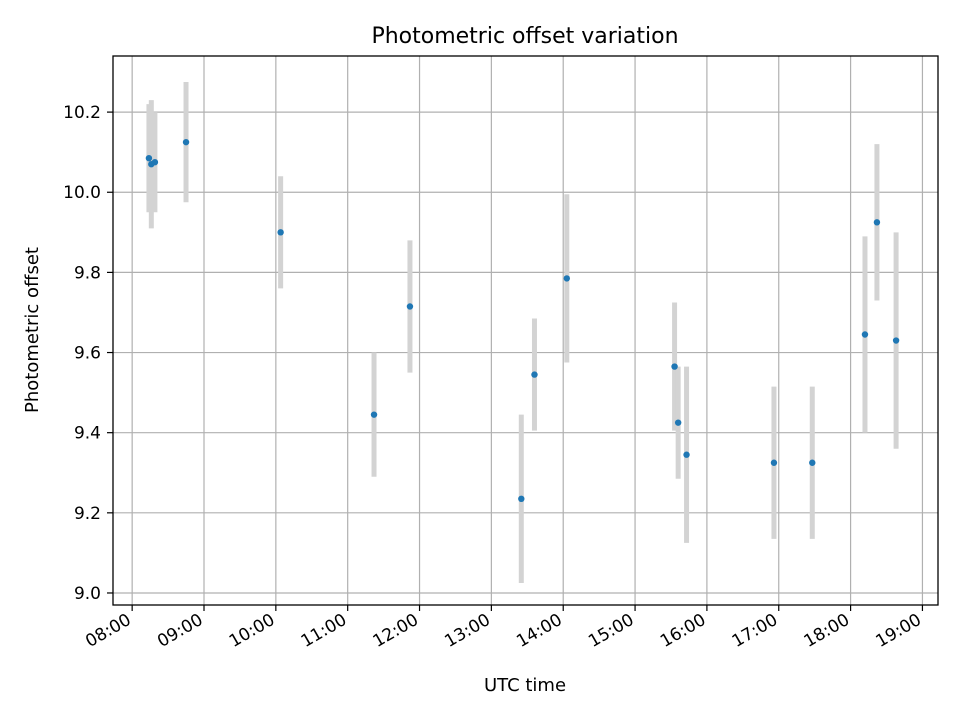  Describe the element at coordinates (755, 631) in the screenshot. I see `x-tick-label: 17:00` at that location.